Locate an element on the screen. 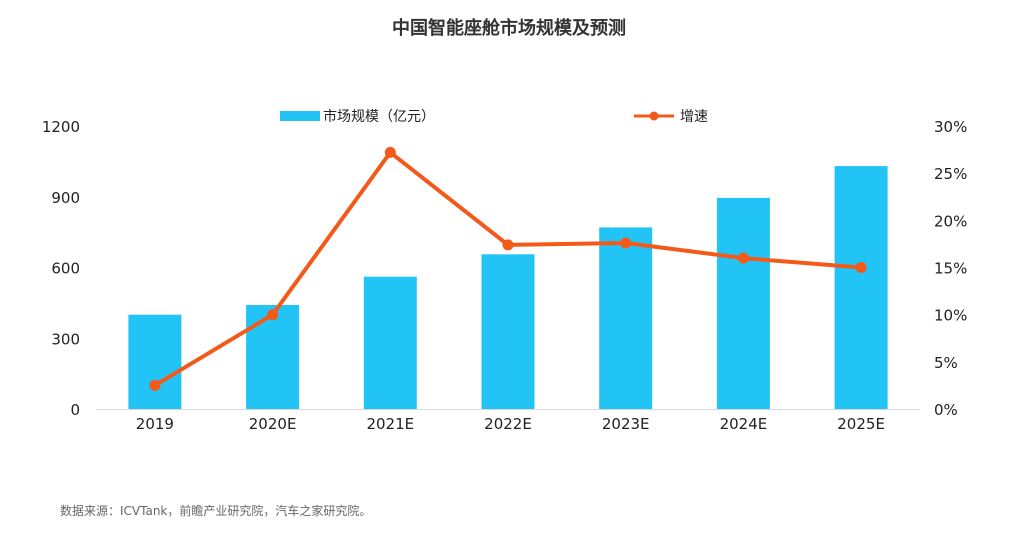 Image resolution: width=1018 pixels, height=536 pixels. growth-point-2020E is located at coordinates (273, 315).